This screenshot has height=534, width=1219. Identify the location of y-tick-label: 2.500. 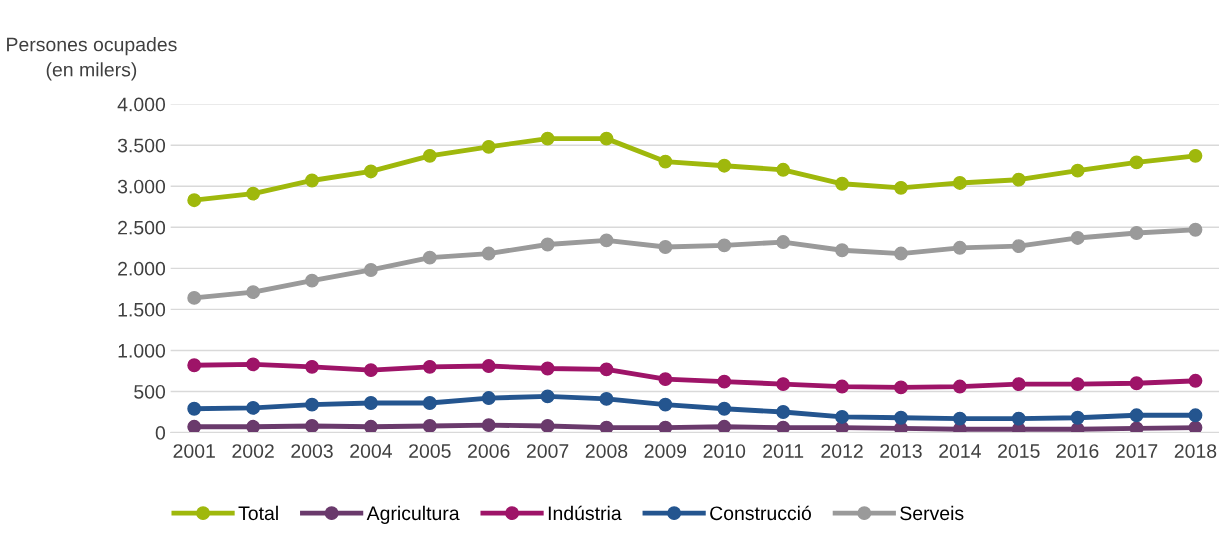
(142, 227).